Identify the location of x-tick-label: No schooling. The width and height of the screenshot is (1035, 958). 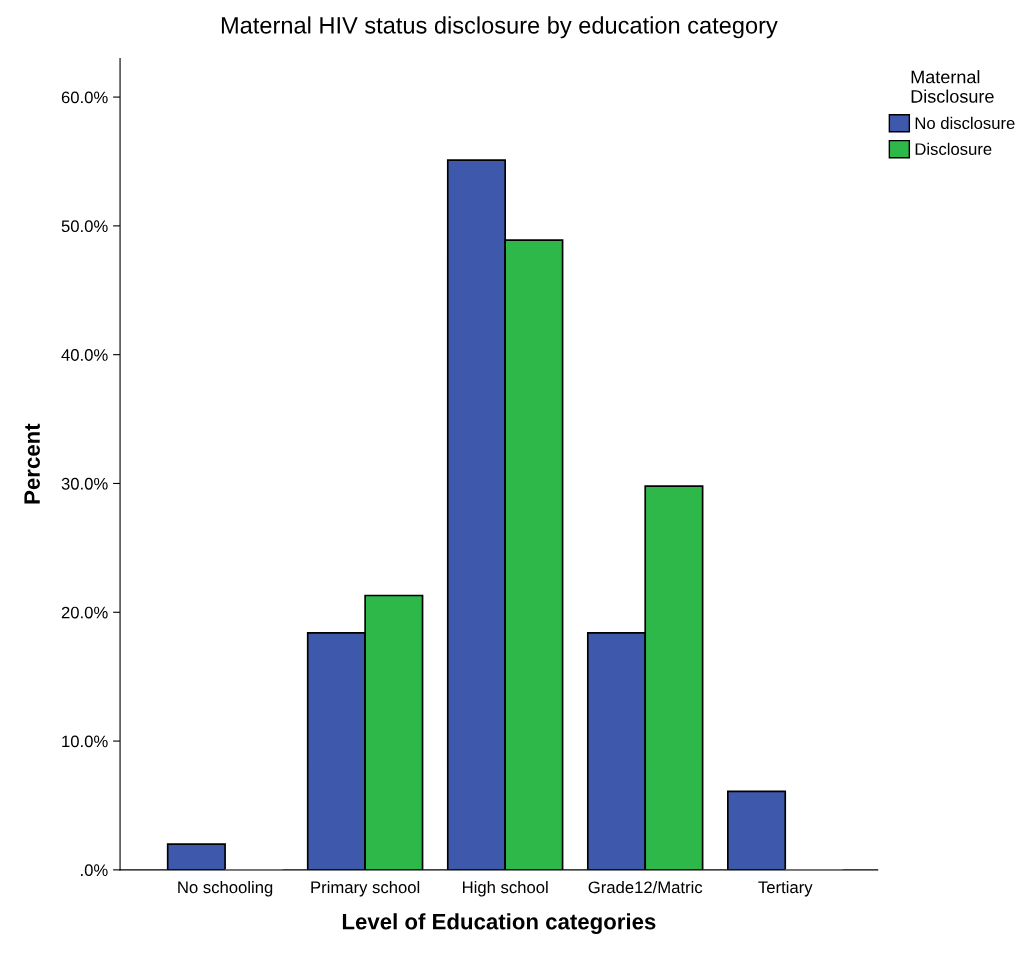
(225, 888).